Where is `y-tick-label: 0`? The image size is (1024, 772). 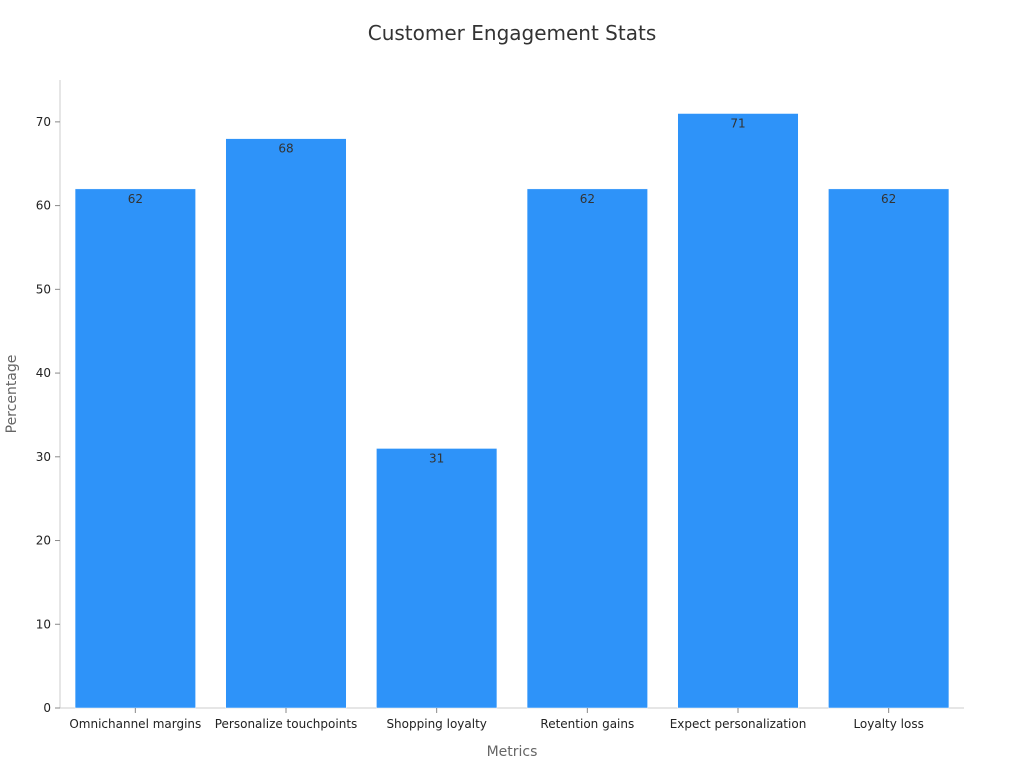
y-tick-label: 0 is located at coordinates (47, 708).